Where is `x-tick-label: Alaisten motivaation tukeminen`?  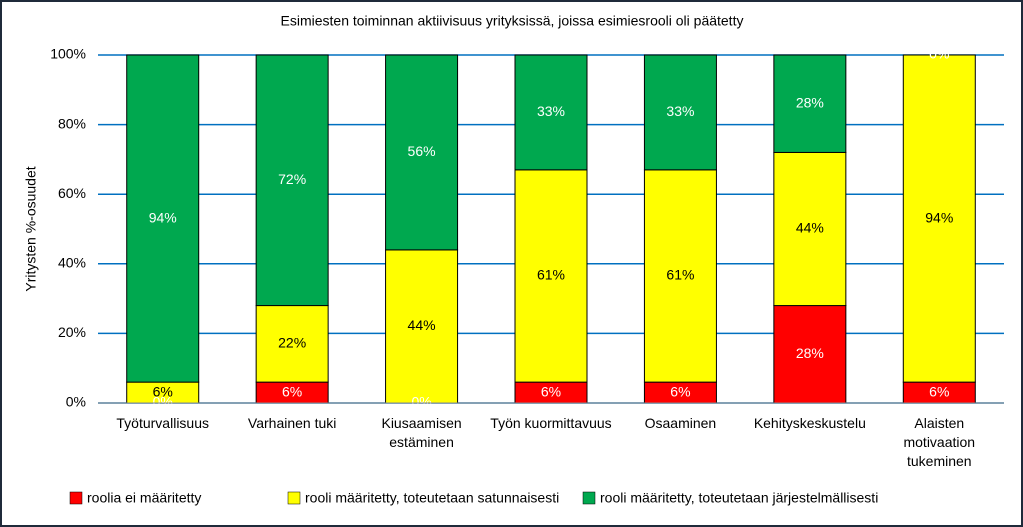 x-tick-label: Alaisten motivaation tukeminen is located at coordinates (939, 442).